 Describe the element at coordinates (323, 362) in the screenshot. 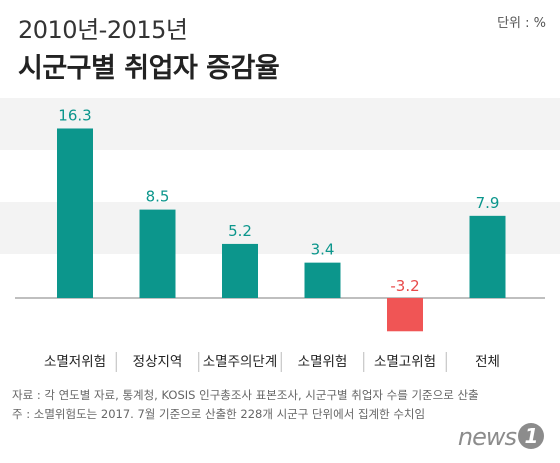

I see `category-label-3: 소멸위험` at that location.